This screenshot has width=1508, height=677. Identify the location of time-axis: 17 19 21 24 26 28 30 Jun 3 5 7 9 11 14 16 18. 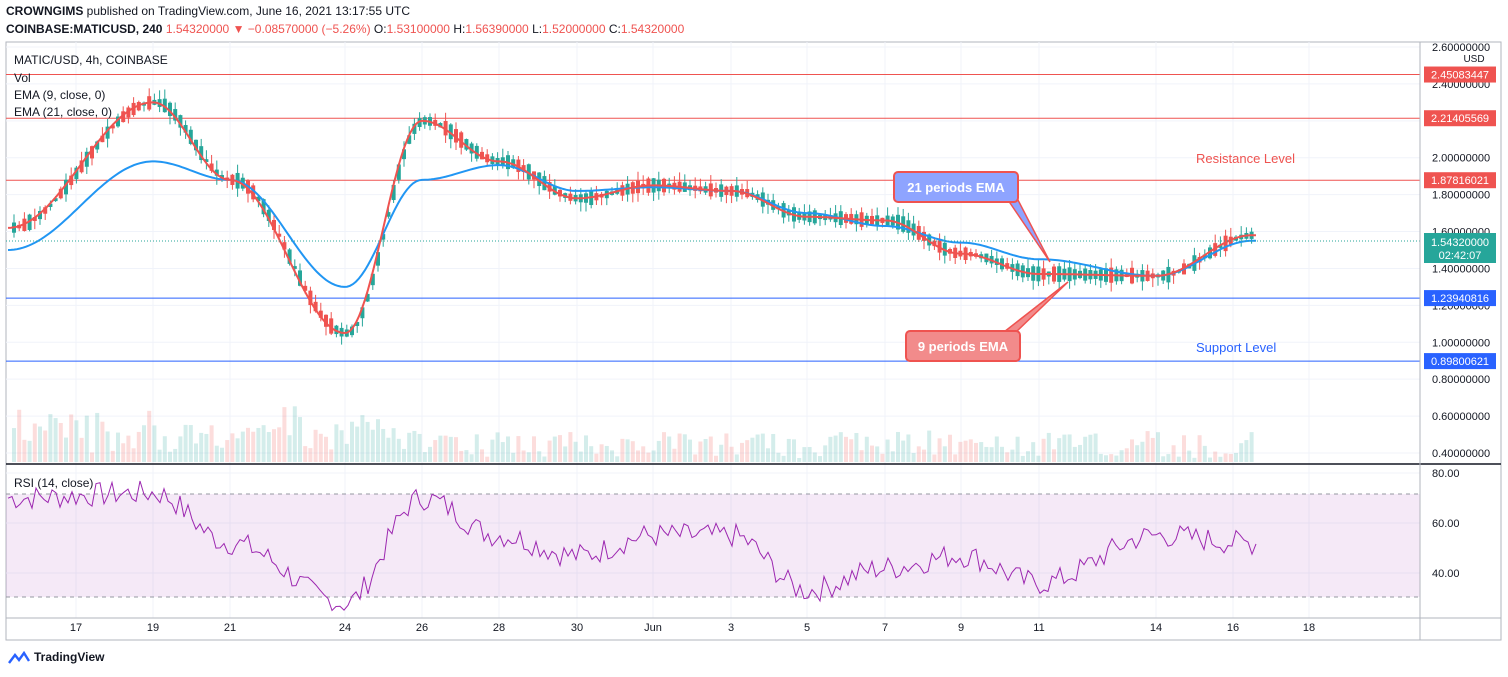
(692, 628).